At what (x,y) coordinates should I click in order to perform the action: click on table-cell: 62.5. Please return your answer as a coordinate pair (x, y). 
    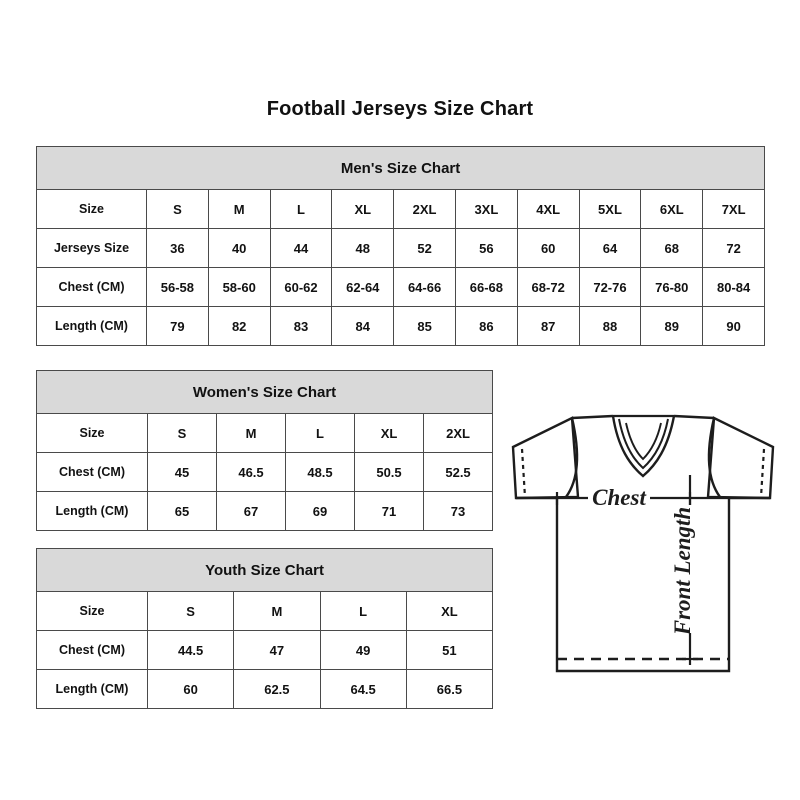
    Looking at the image, I should click on (277, 689).